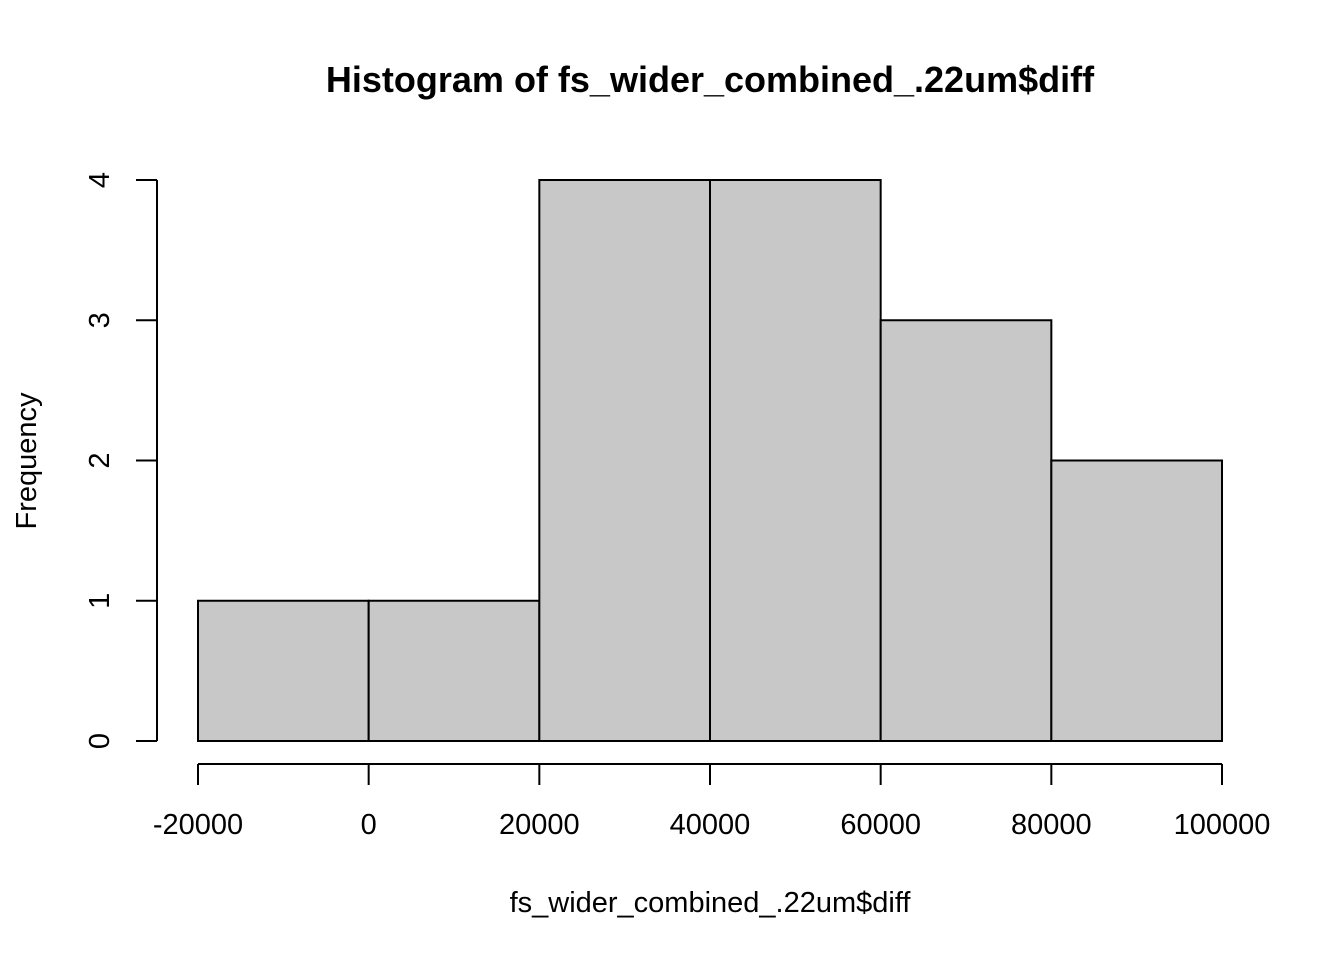  What do you see at coordinates (100, 460) in the screenshot?
I see `y-tick-label-2: 2` at bounding box center [100, 460].